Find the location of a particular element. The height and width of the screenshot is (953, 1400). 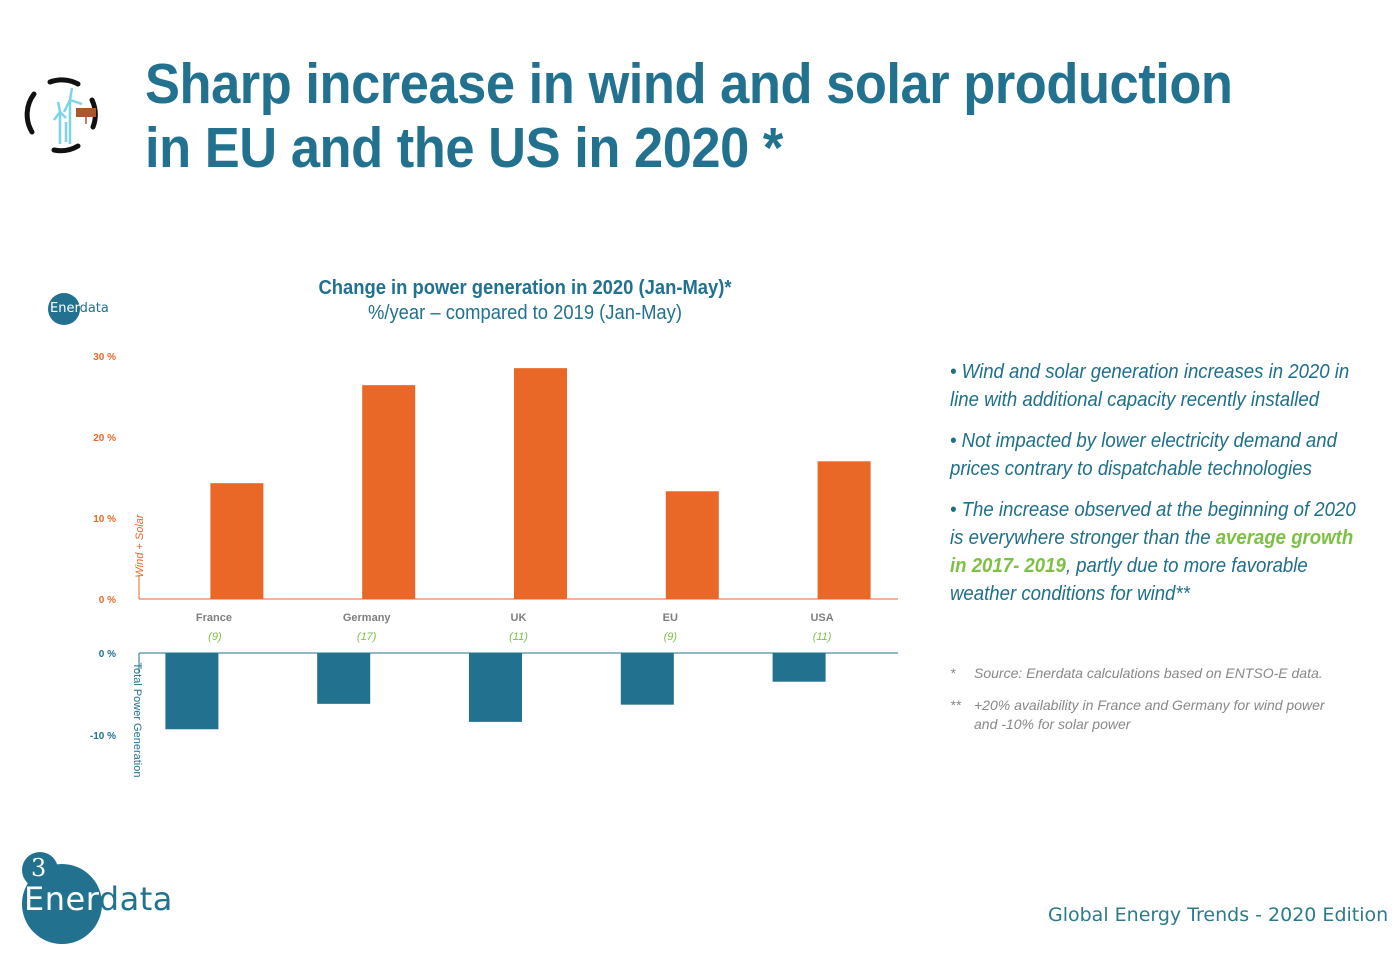

y-tick-label-top: 10 % is located at coordinates (104, 519).